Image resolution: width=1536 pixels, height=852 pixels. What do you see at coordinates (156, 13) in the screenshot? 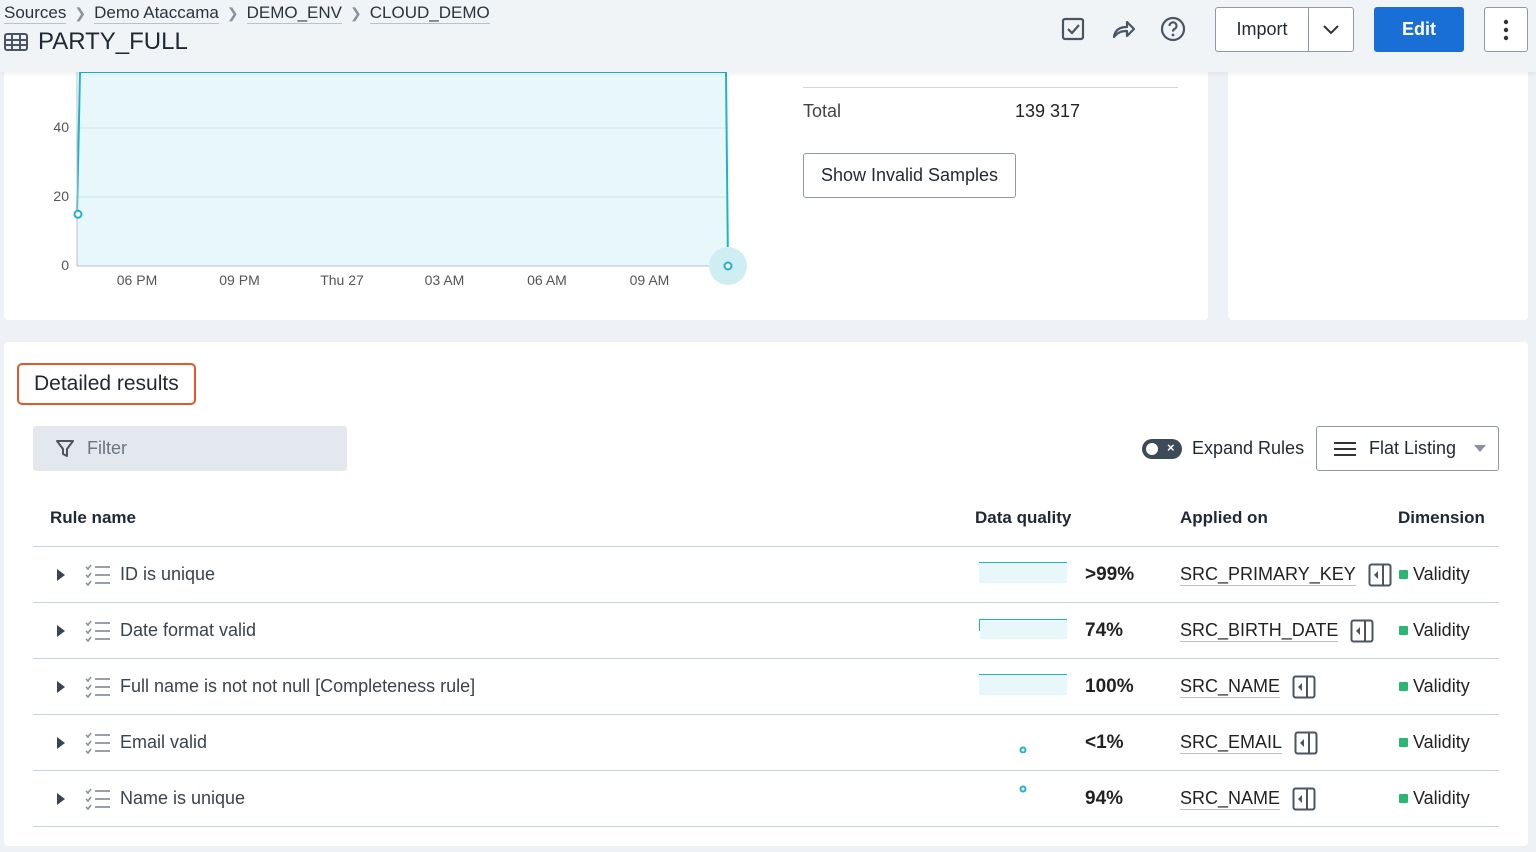
I see `breadcrumb-demo-ataccama: Demo Ataccama` at bounding box center [156, 13].